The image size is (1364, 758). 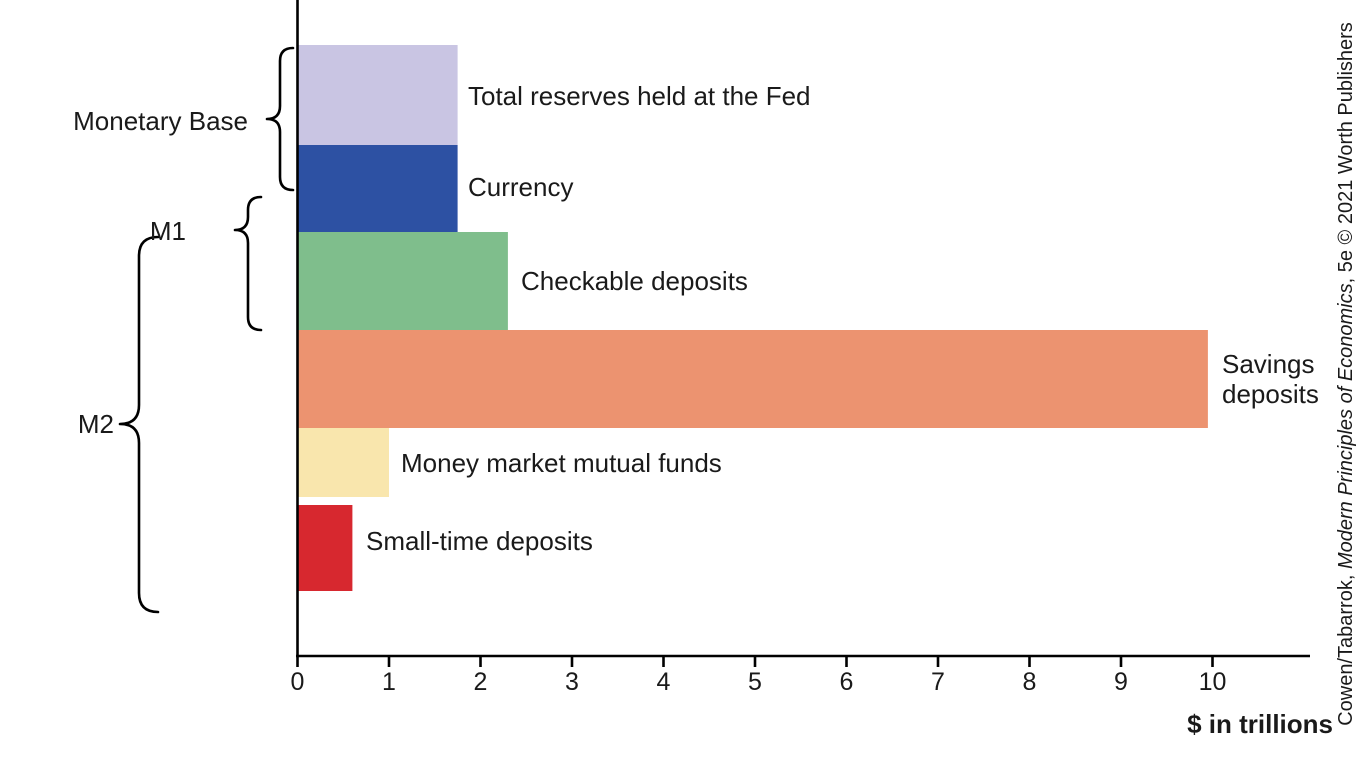 What do you see at coordinates (1346, 426) in the screenshot?
I see `attribution-italic-title: Modern Principles of Economics` at bounding box center [1346, 426].